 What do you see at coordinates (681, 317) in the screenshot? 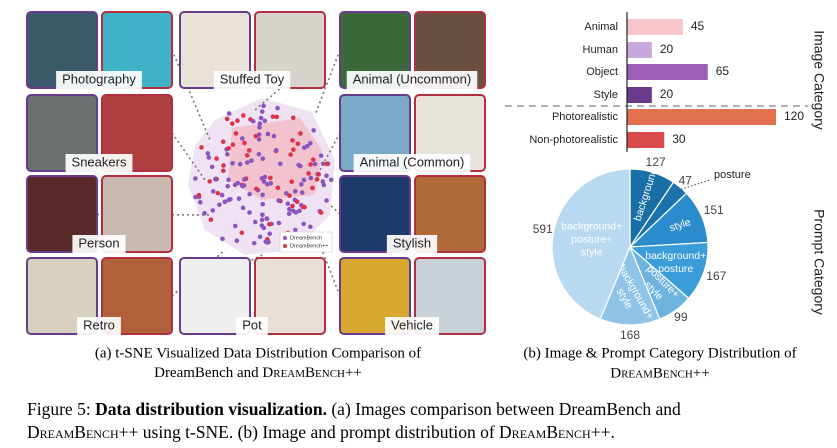
I see `value-label: 99` at bounding box center [681, 317].